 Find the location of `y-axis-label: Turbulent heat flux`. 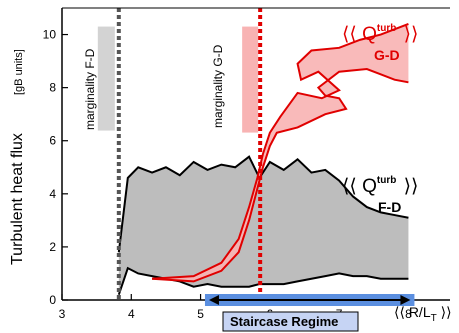

y-axis-label: Turbulent heat flux is located at coordinates (17, 199).